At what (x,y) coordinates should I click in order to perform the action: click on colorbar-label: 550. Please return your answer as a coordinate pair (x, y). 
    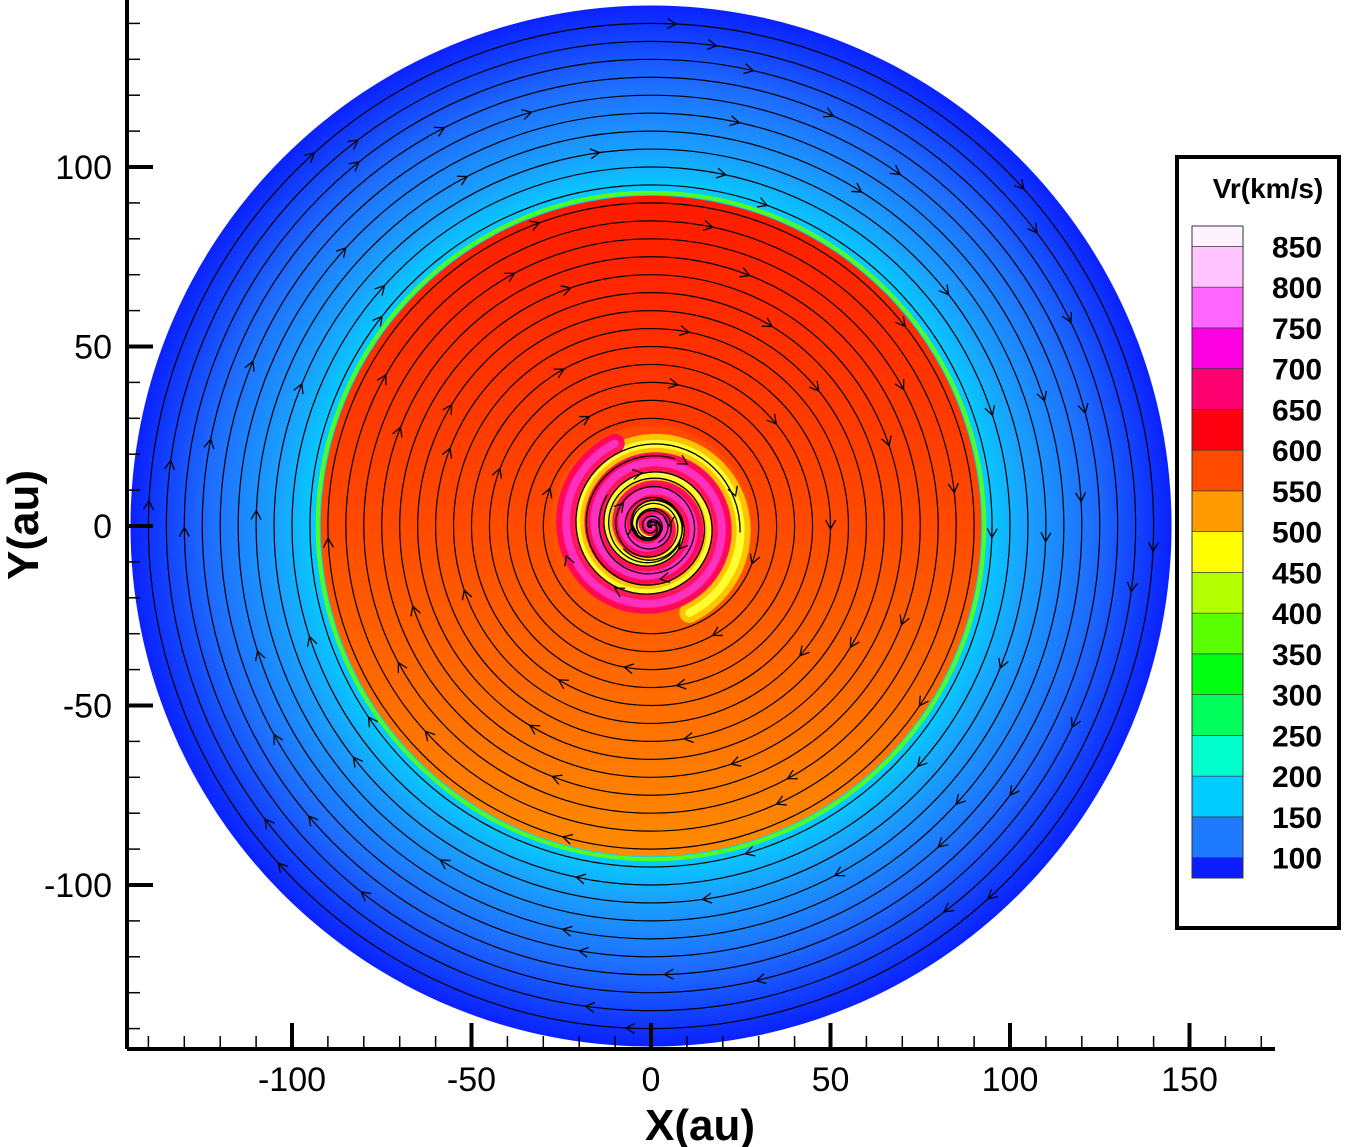
    Looking at the image, I should click on (1297, 492).